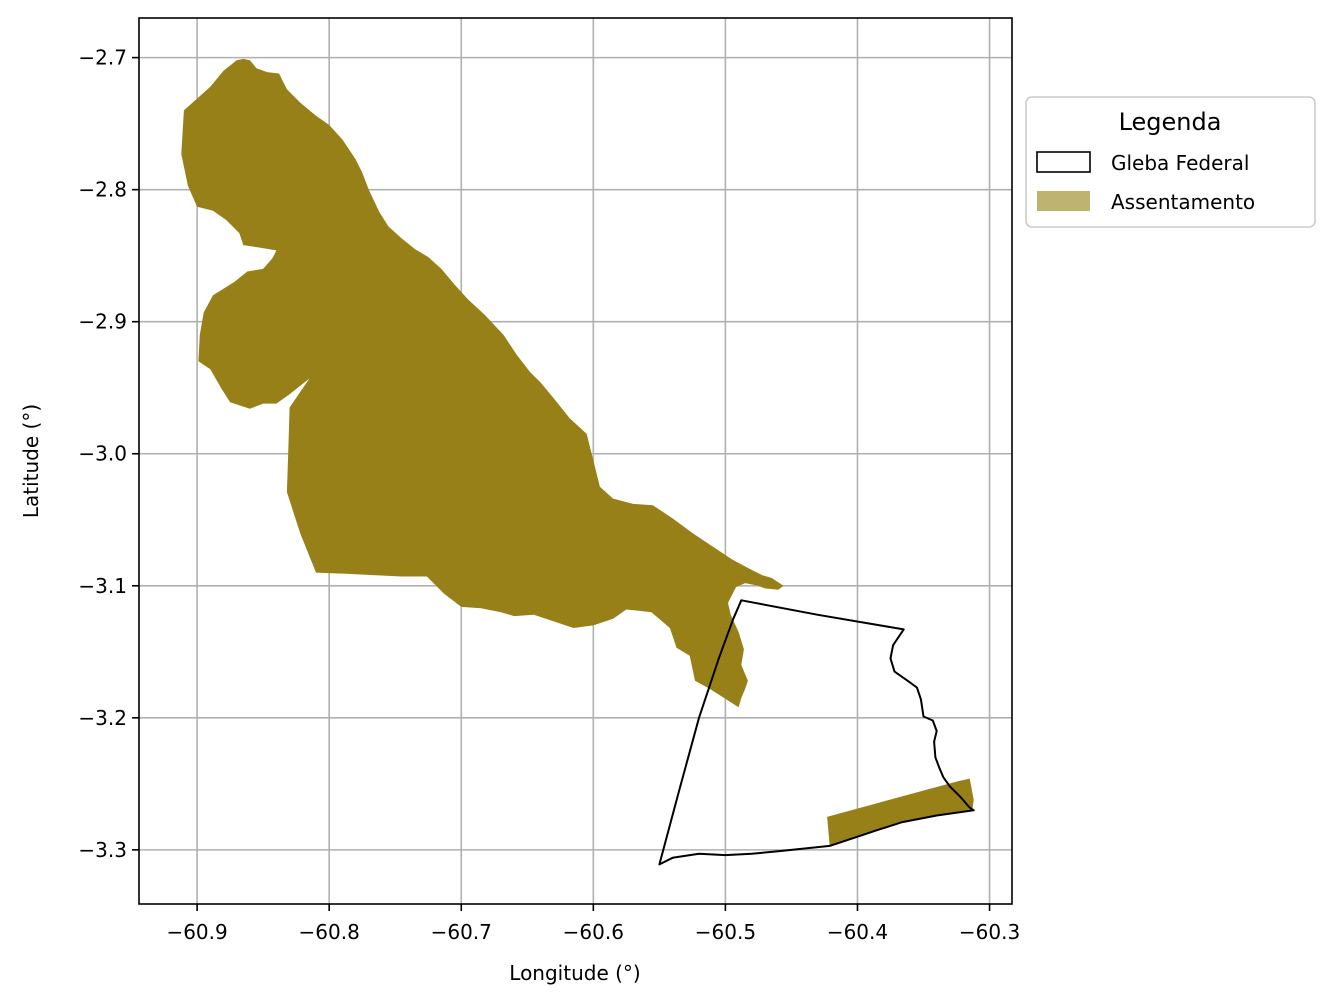 The height and width of the screenshot is (1006, 1333). What do you see at coordinates (102, 454) in the screenshot?
I see `y-tick-label-3: −3.0` at bounding box center [102, 454].